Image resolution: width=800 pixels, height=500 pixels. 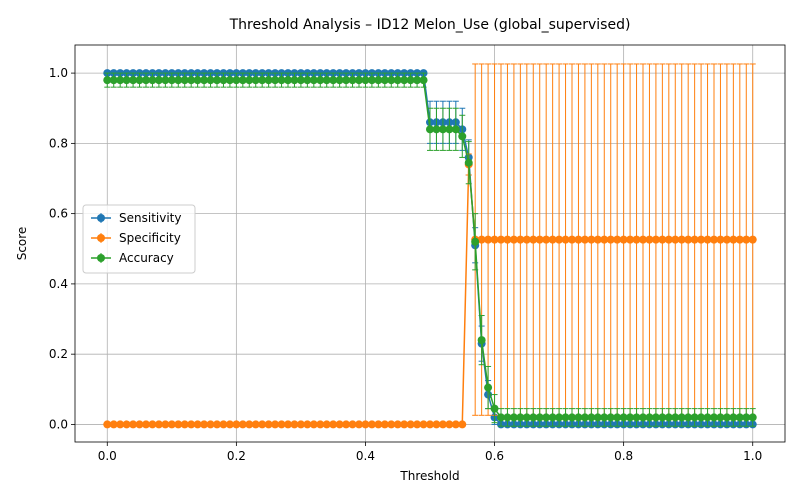 What do you see at coordinates (429, 476) in the screenshot?
I see `x-axis-label: Threshold` at bounding box center [429, 476].